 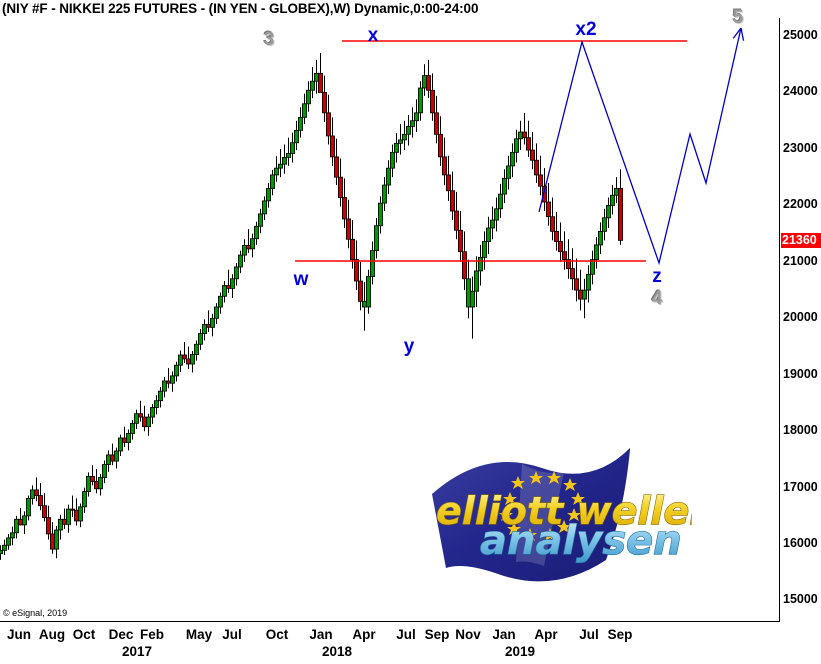 I want to click on x-axis-tick: Sep, so click(x=620, y=634).